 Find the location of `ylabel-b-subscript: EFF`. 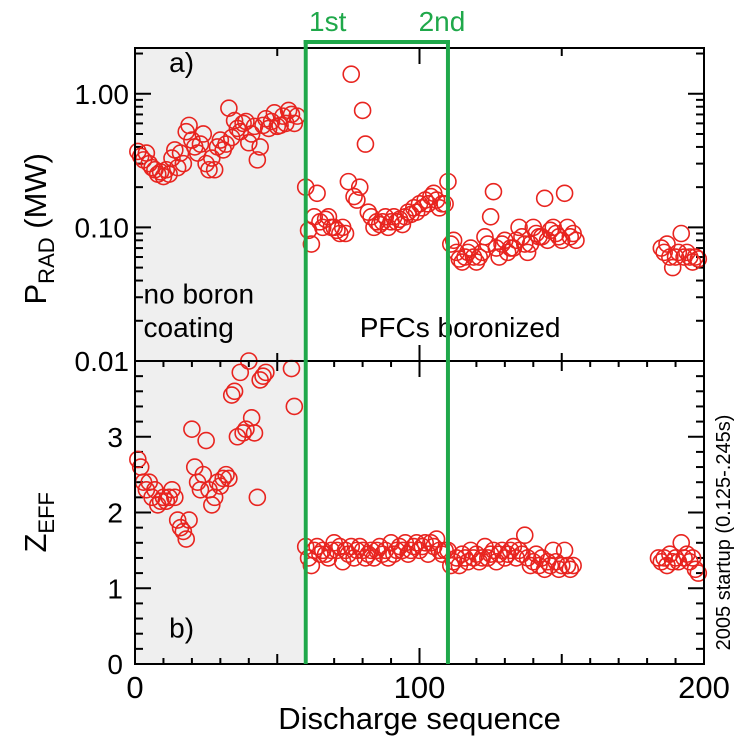

ylabel-b-subscript: EFF is located at coordinates (46, 513).